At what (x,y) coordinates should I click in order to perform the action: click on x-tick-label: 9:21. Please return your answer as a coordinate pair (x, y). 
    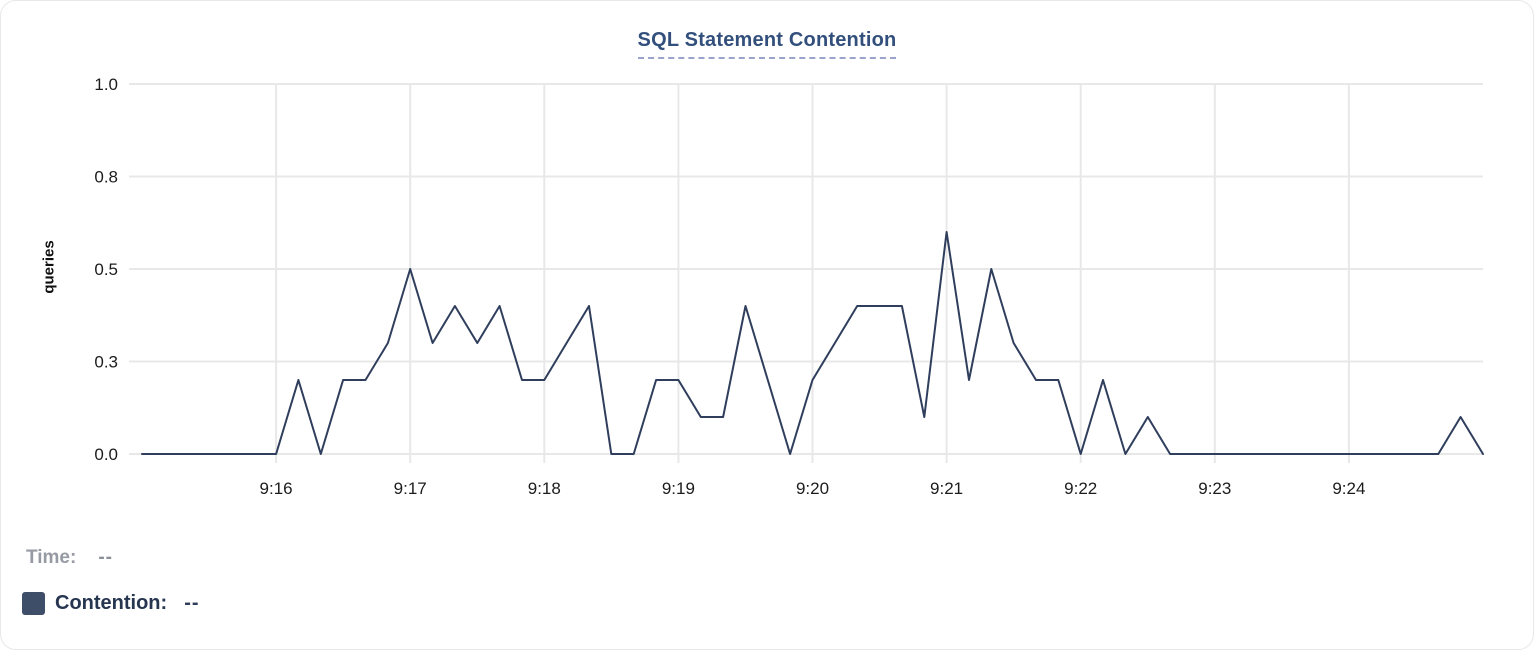
    Looking at the image, I should click on (946, 488).